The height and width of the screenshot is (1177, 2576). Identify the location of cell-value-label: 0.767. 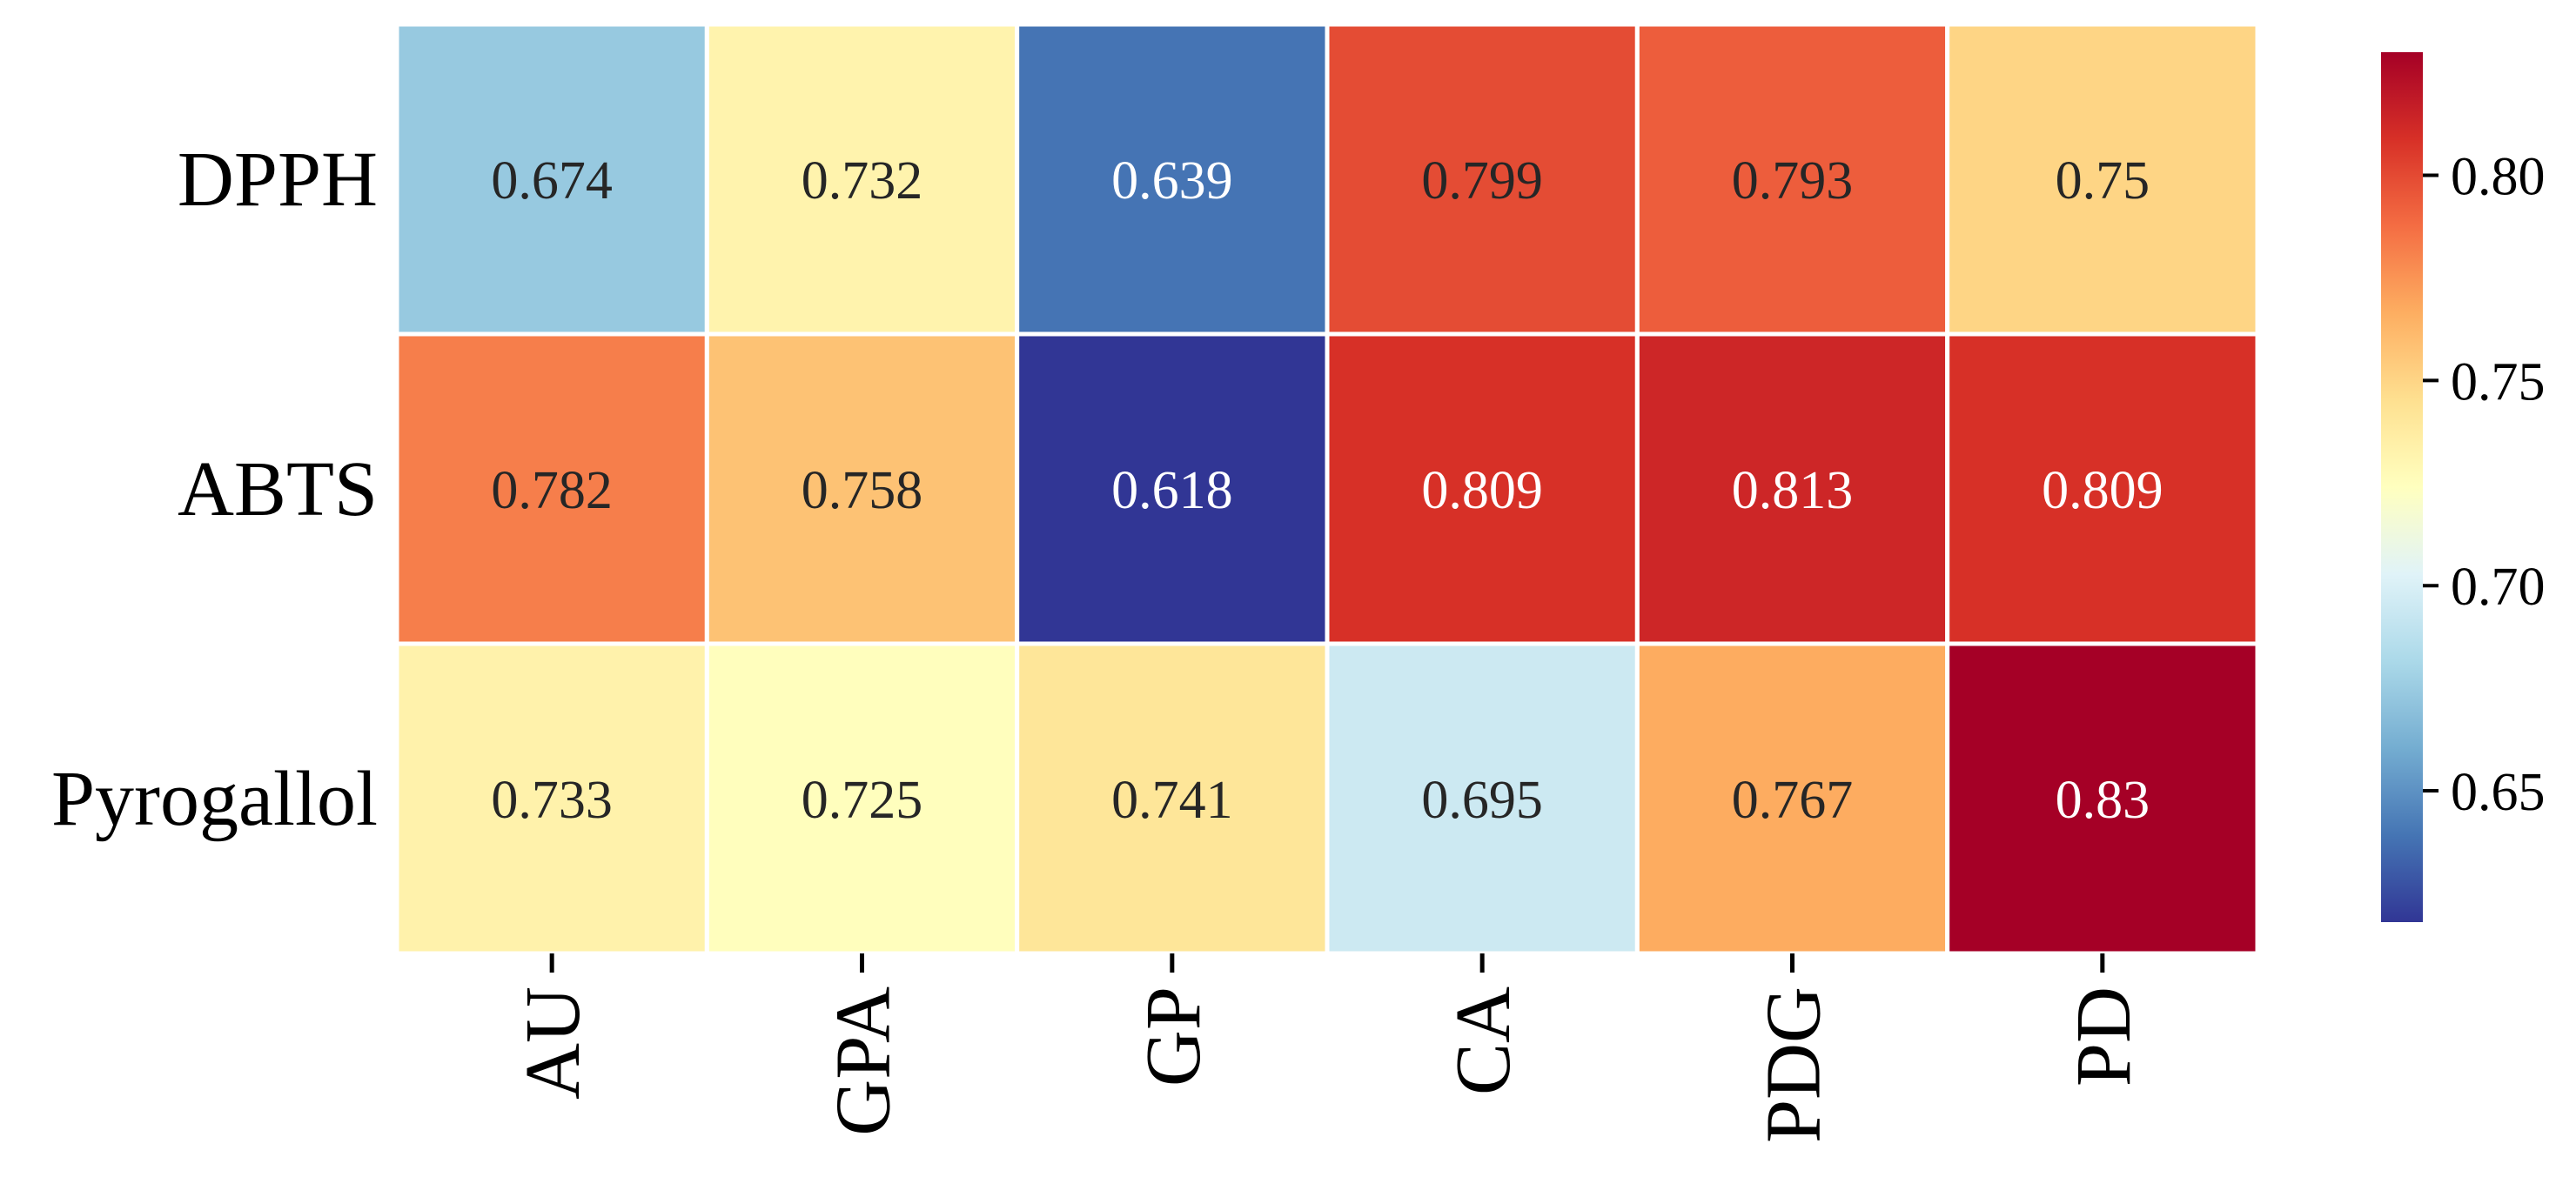
(1793, 800).